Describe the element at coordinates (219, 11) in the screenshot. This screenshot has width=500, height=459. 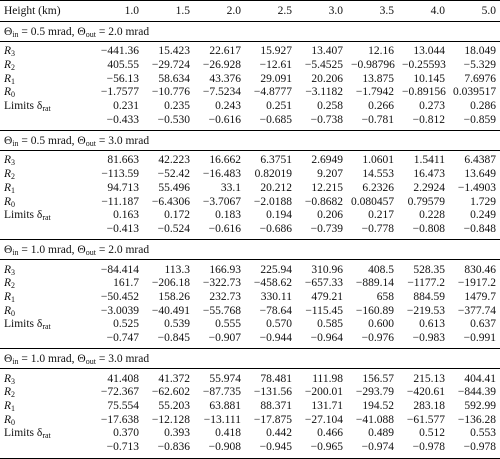
I see `column-header: 2.0` at that location.